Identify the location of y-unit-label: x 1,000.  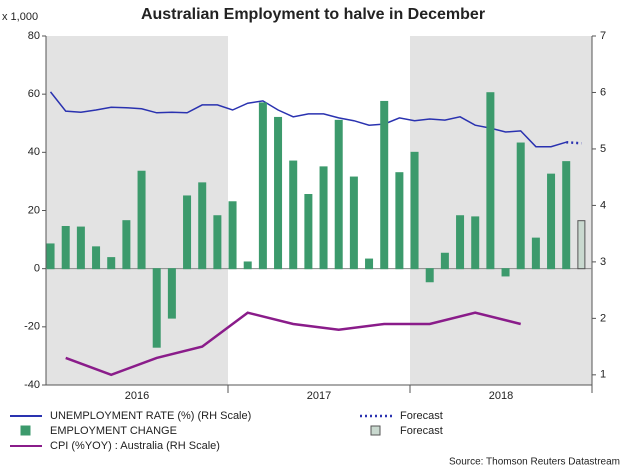
(20, 17).